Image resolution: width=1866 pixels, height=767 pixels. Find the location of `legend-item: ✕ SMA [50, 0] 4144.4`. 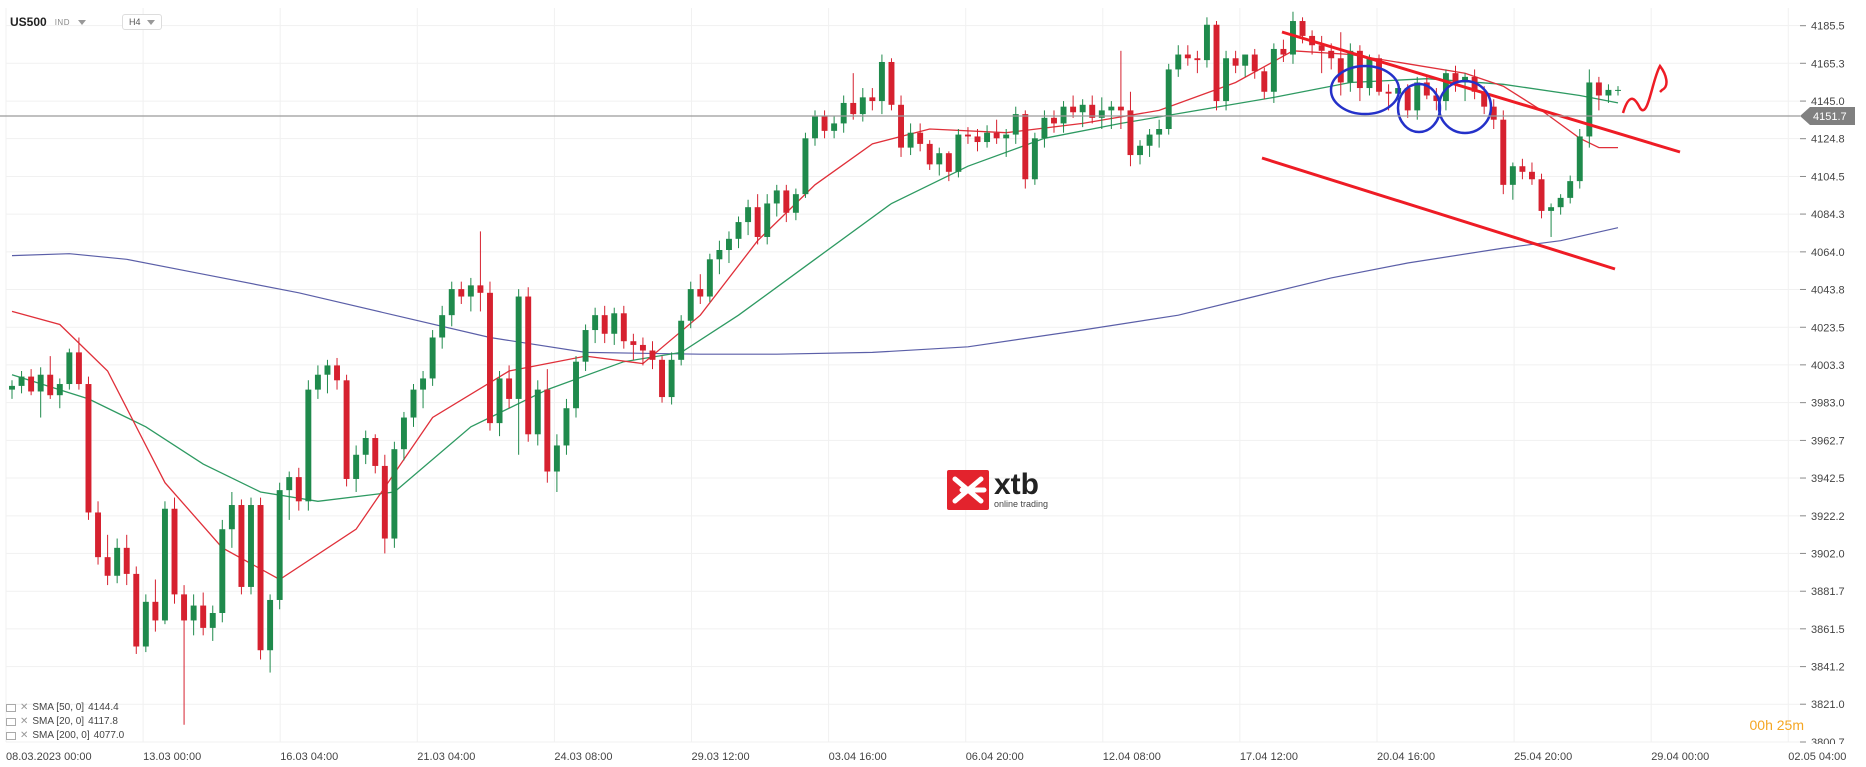

legend-item: ✕ SMA [50, 0] 4144.4 is located at coordinates (65, 708).